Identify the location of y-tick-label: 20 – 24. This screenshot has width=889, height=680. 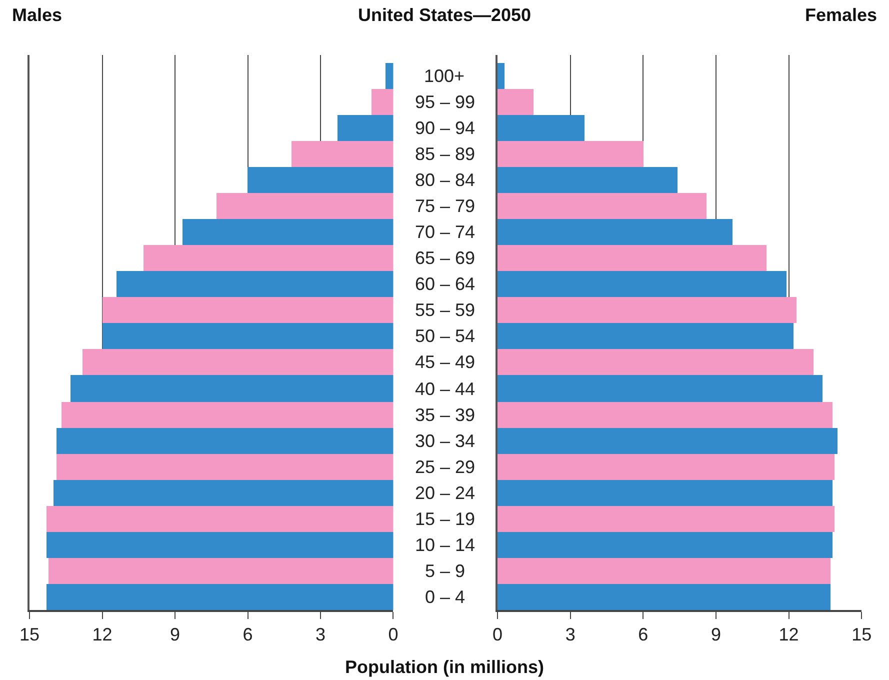
(445, 493).